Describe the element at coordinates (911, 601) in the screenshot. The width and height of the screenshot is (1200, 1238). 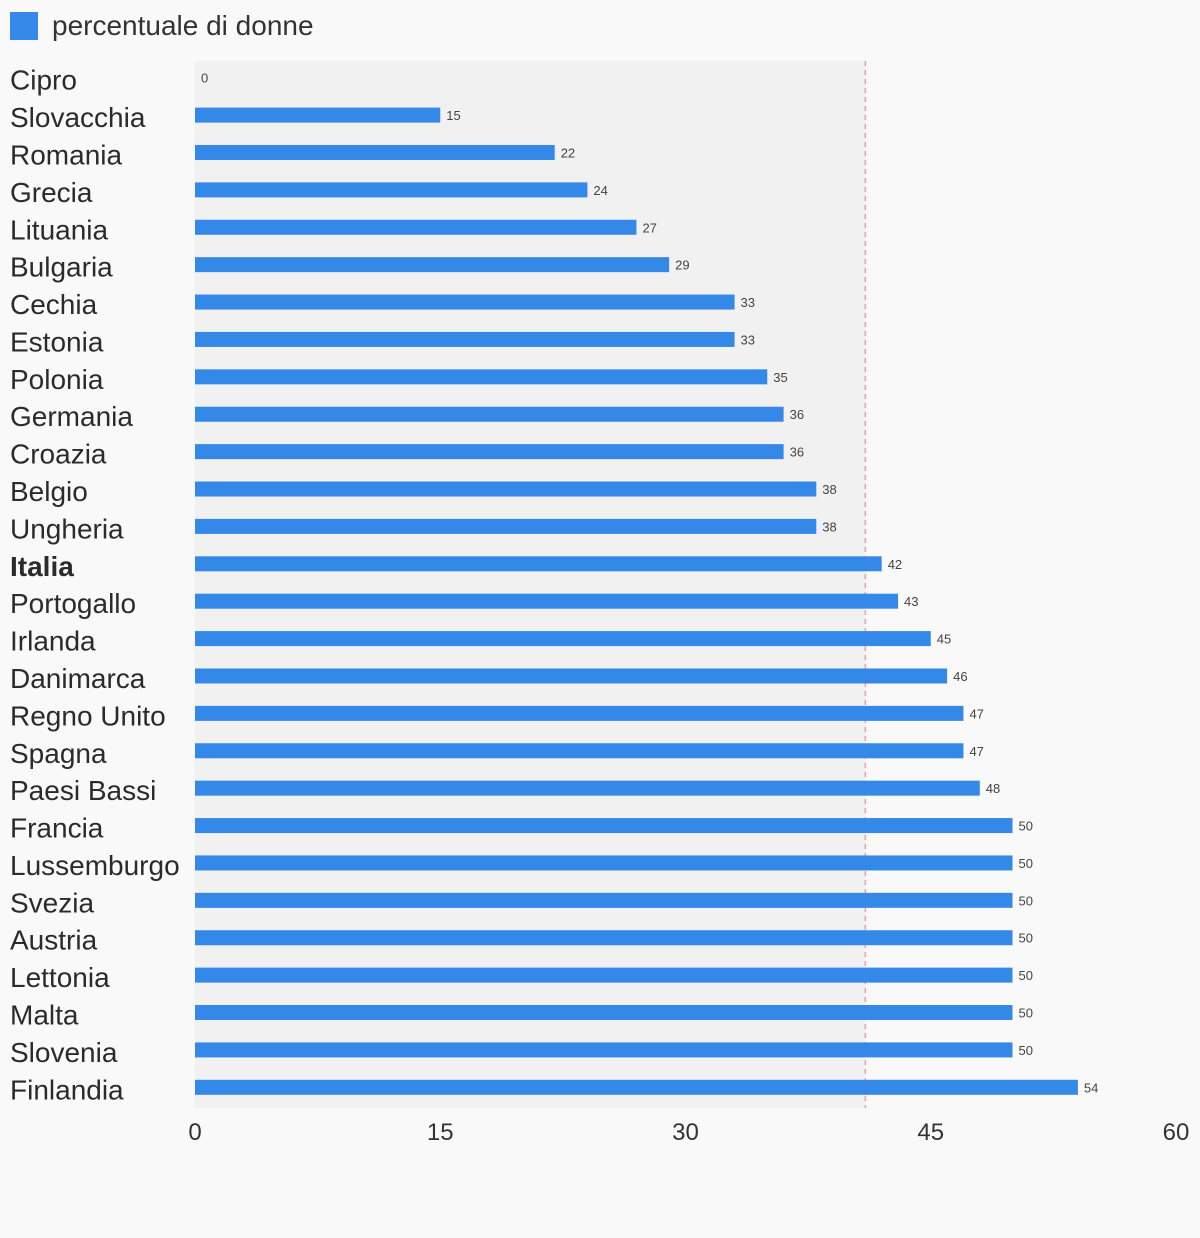
I see `data-label: 43` at that location.